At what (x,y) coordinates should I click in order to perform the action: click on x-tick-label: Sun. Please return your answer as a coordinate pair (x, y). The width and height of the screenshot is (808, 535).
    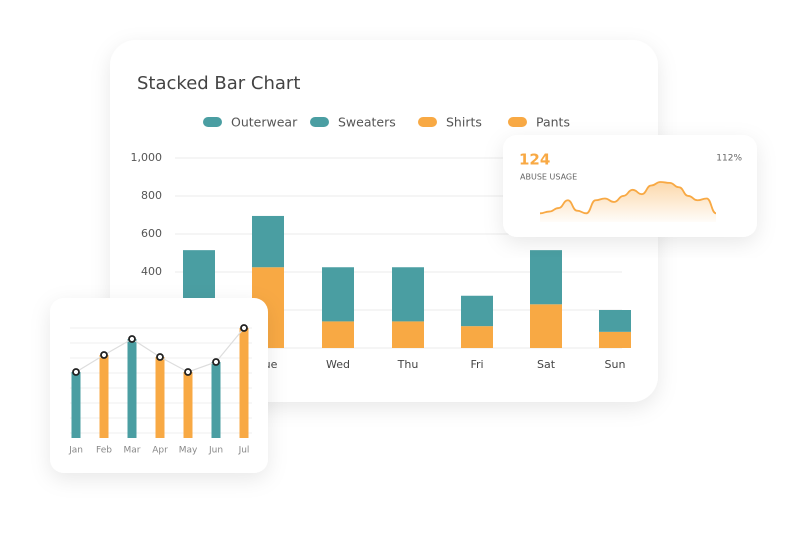
    Looking at the image, I should click on (615, 364).